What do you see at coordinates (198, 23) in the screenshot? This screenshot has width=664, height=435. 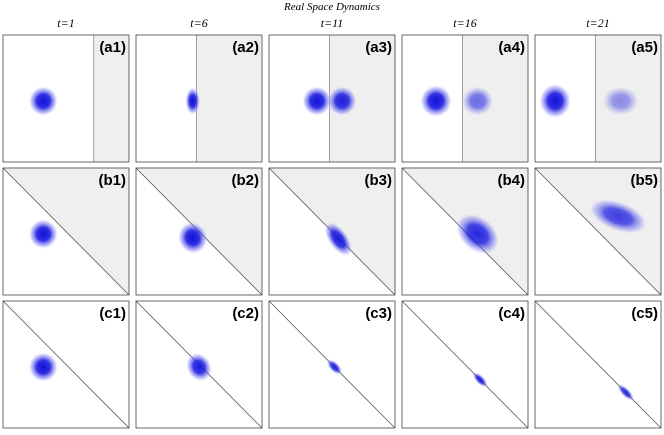 I see `column-label: t=6` at bounding box center [198, 23].